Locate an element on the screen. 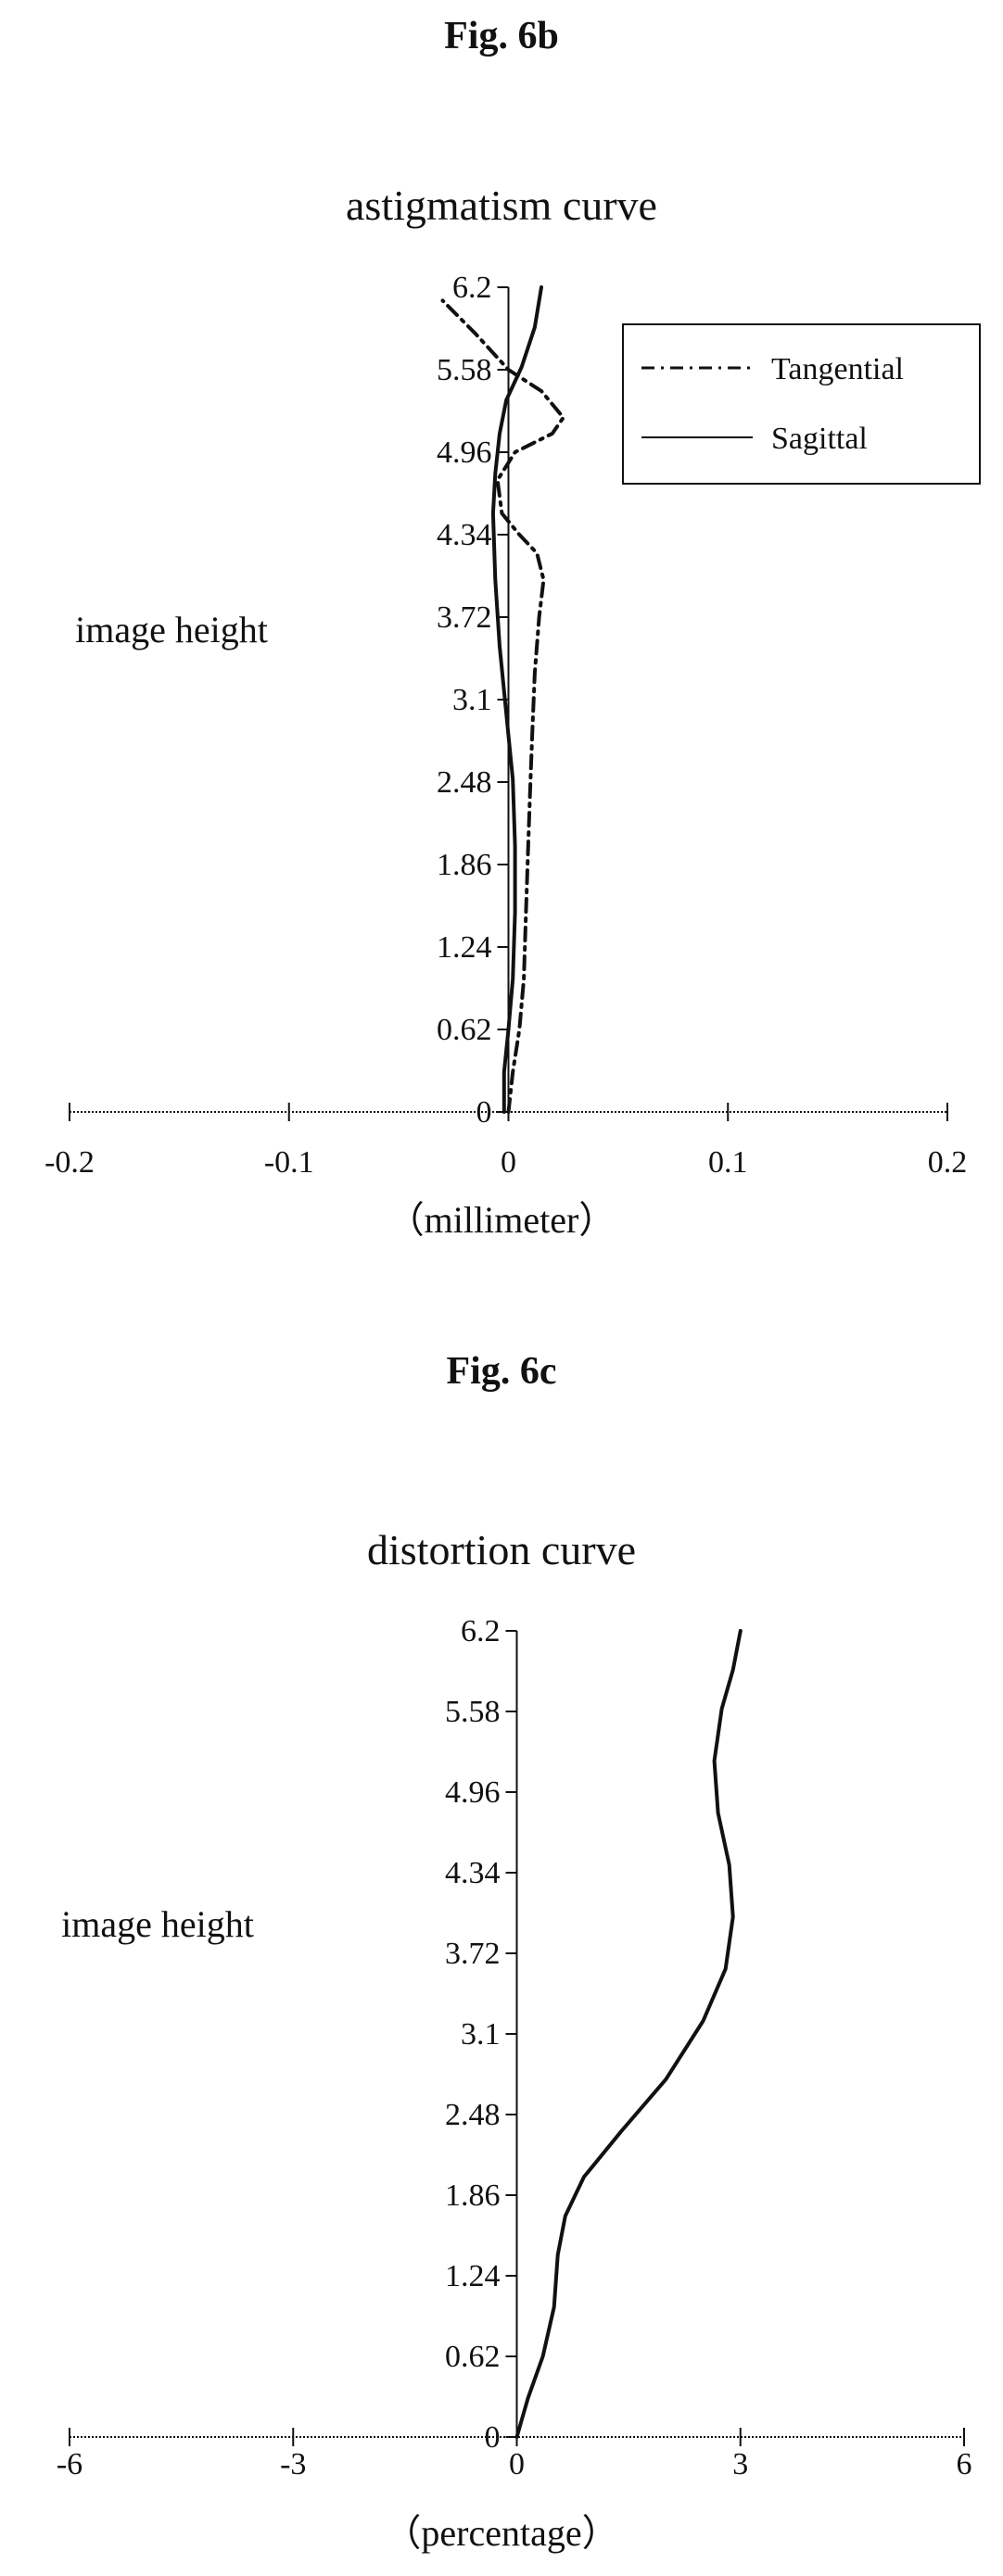  distortion-x-tick-label: 6 is located at coordinates (964, 2464).